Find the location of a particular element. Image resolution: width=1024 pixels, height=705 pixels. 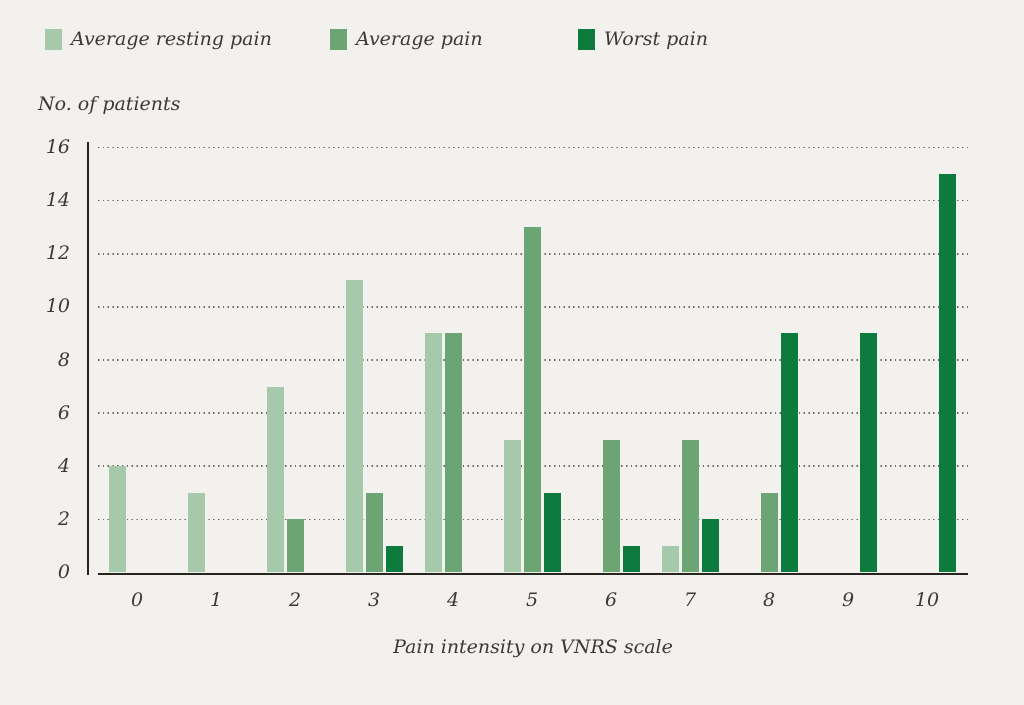

bar-worst-pain-x6 is located at coordinates (631, 559).